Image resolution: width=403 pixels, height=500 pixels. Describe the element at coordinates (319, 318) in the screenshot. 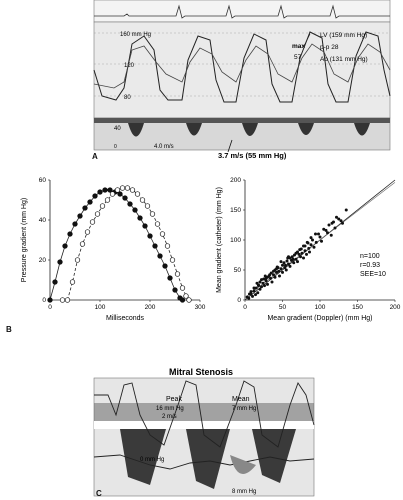

I see `x-axis-label: Mean gradient (Doppler) (mm Hg)` at that location.